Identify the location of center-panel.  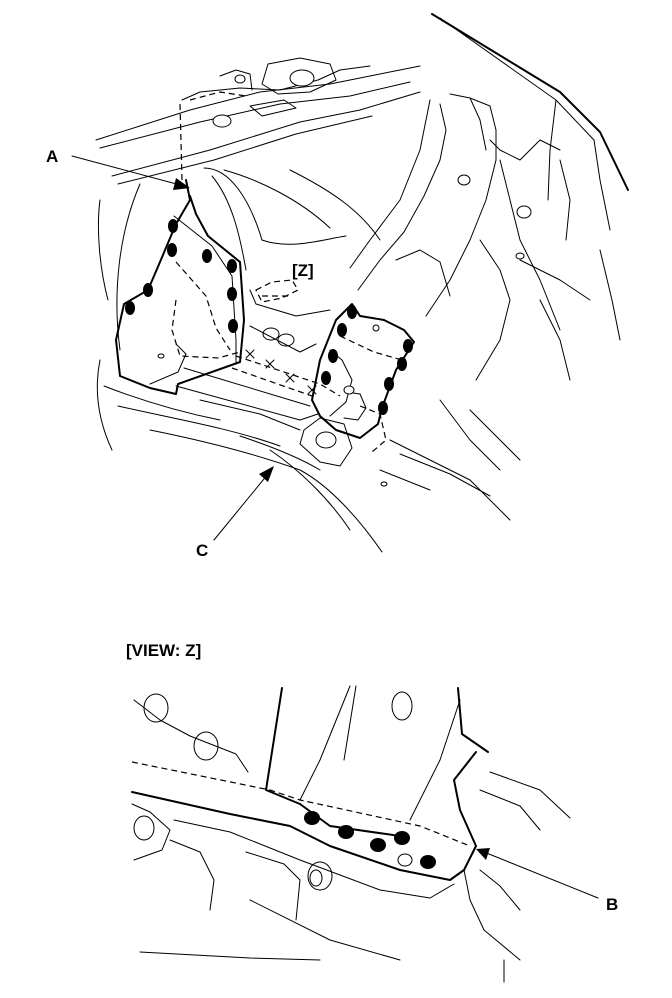
(292, 260).